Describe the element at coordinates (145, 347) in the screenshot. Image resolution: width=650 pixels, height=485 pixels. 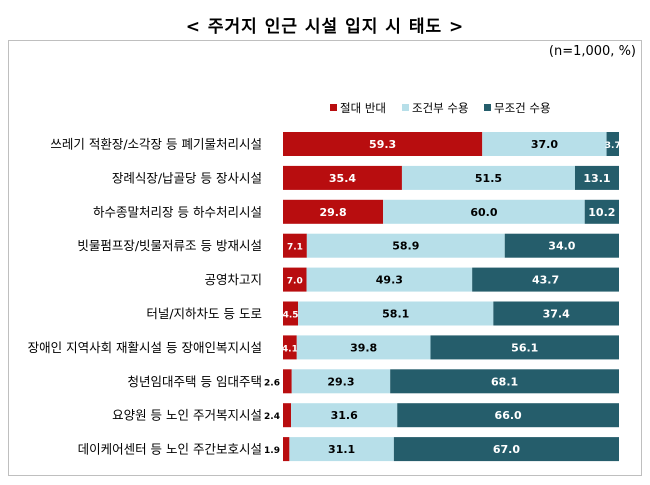
I see `category-label: 장애인 지역사회 재활시설 등 장애인복지시설` at that location.